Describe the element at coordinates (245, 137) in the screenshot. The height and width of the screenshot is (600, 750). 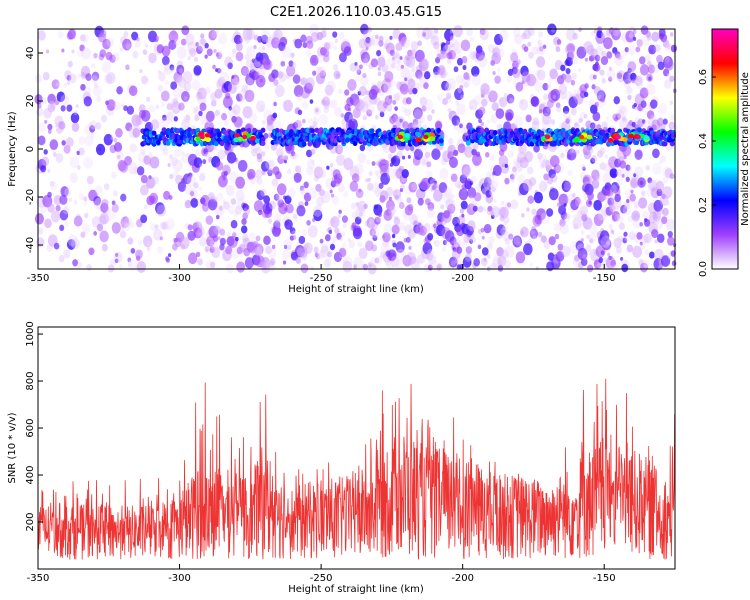
I see `heatmap-hotspot-core` at that location.